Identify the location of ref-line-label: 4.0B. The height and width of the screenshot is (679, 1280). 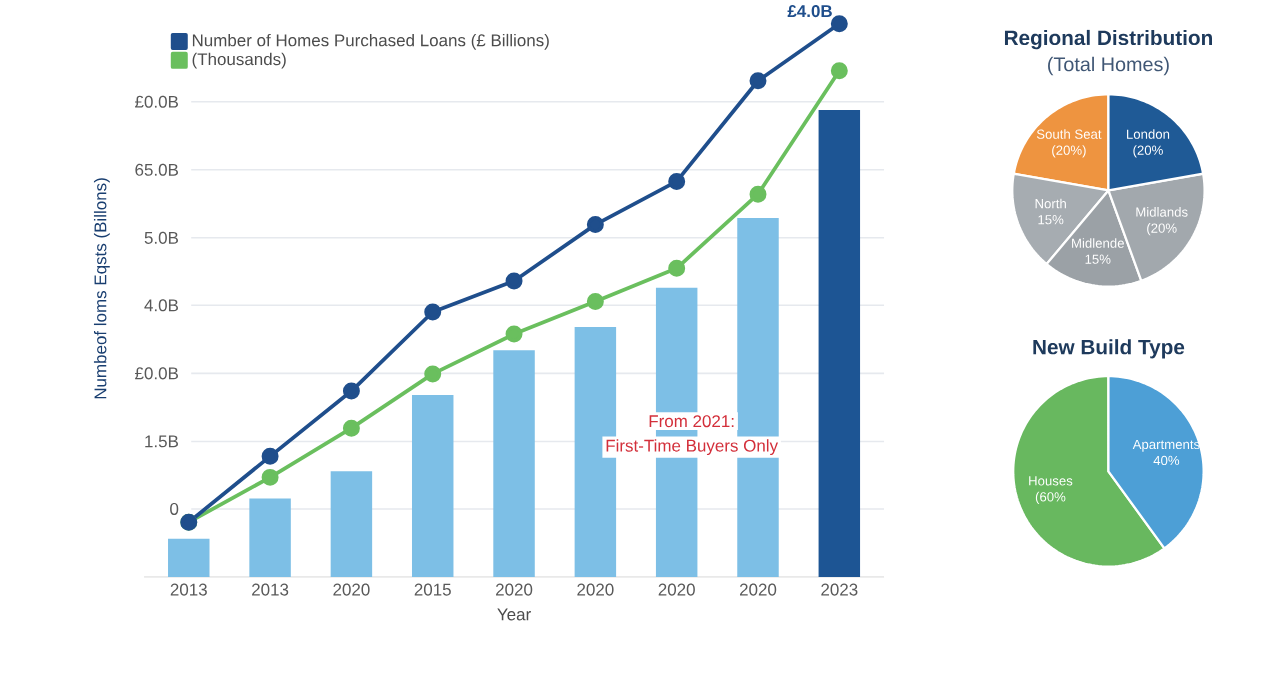
(161, 305).